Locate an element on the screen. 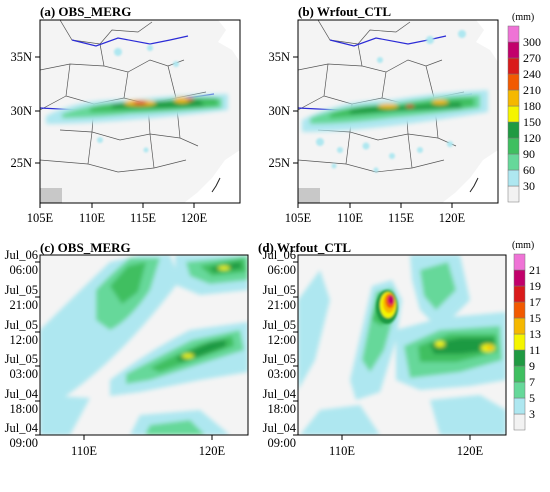 The width and height of the screenshot is (550, 492). colorbar-top-label: 210 is located at coordinates (532, 90).